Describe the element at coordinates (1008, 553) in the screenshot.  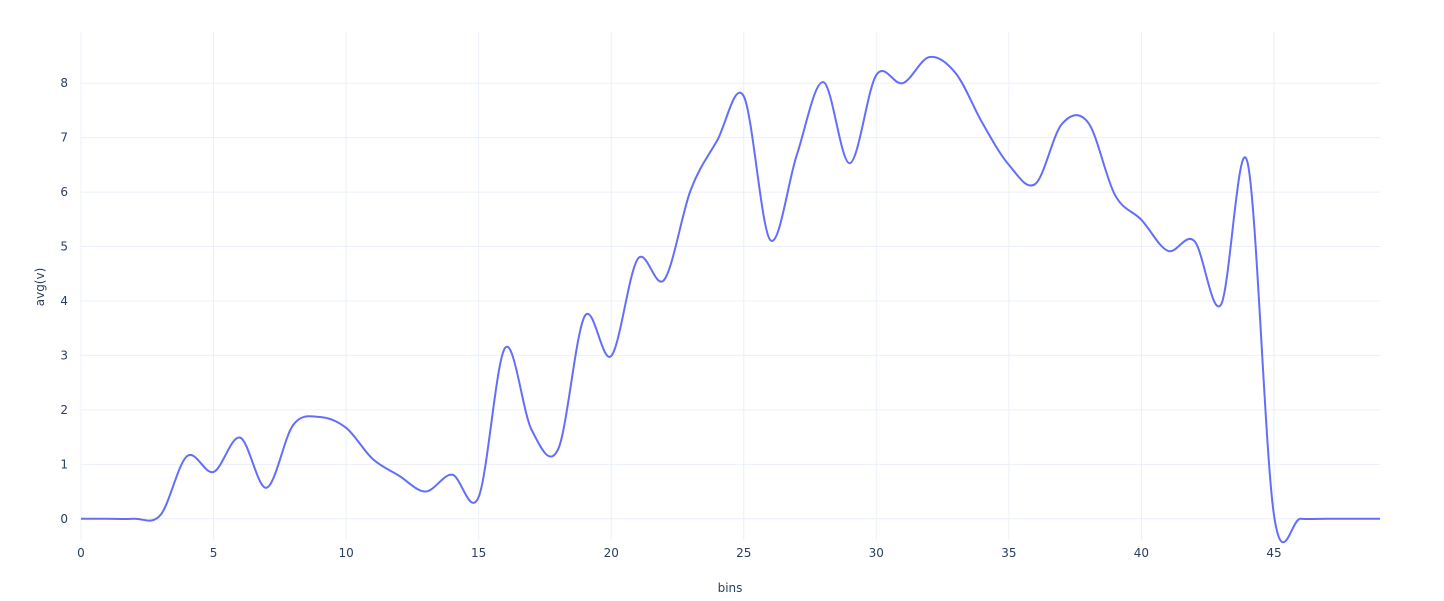
I see `x-tick-label: 35` at that location.